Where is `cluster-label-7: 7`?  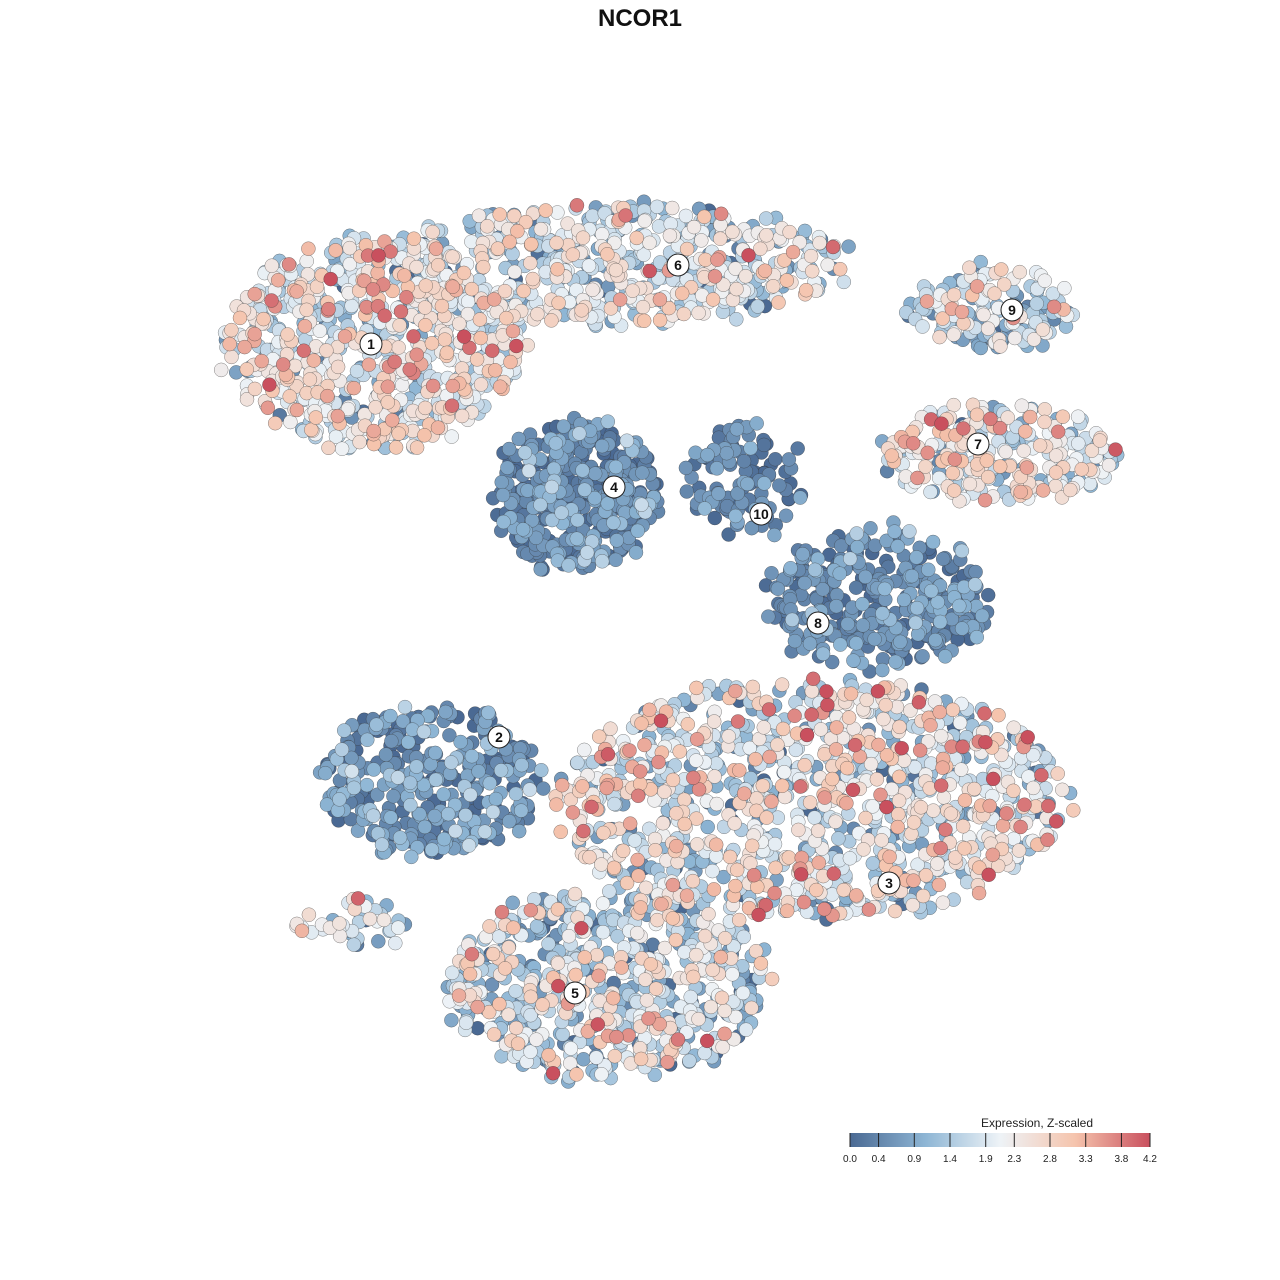 cluster-label-7: 7 is located at coordinates (978, 444).